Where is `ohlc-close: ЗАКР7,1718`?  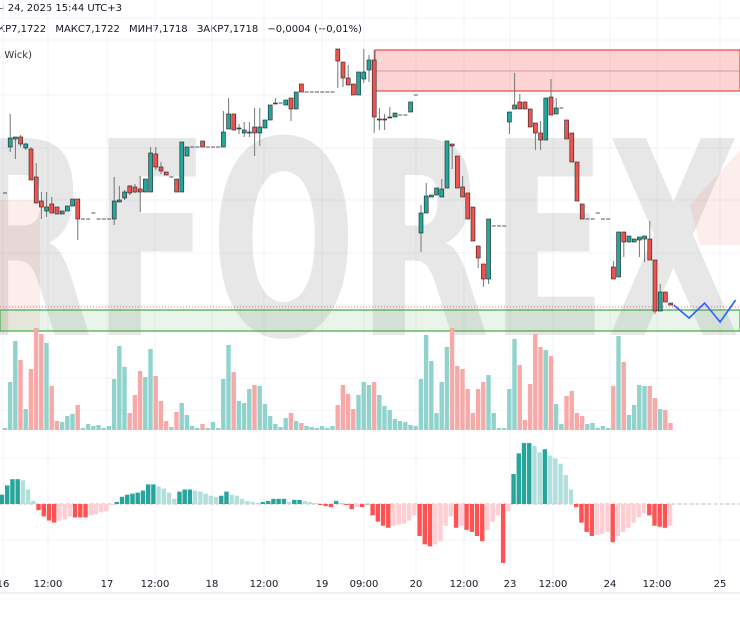
ohlc-close: ЗАКР7,1718 is located at coordinates (227, 29).